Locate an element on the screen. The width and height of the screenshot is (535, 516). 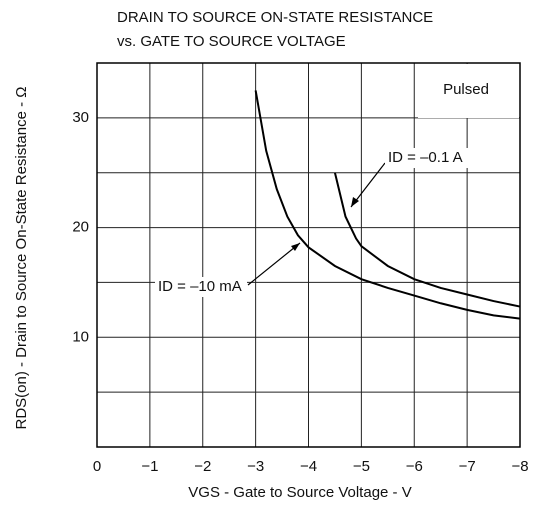
y-tick-label: 20 is located at coordinates (80, 227).